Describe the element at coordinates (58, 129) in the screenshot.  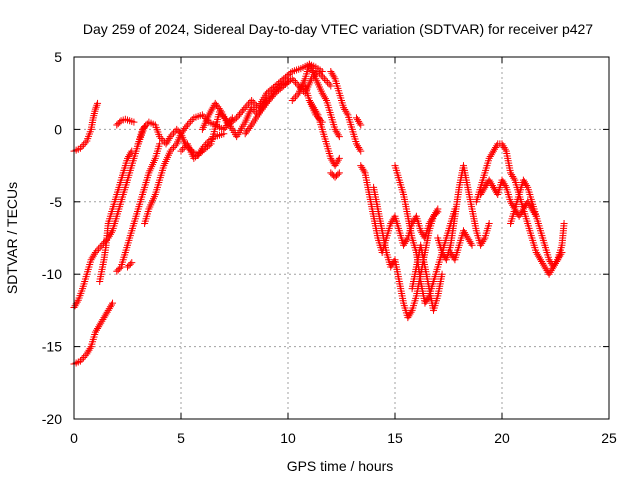
I see `y-tick-label: 0` at that location.